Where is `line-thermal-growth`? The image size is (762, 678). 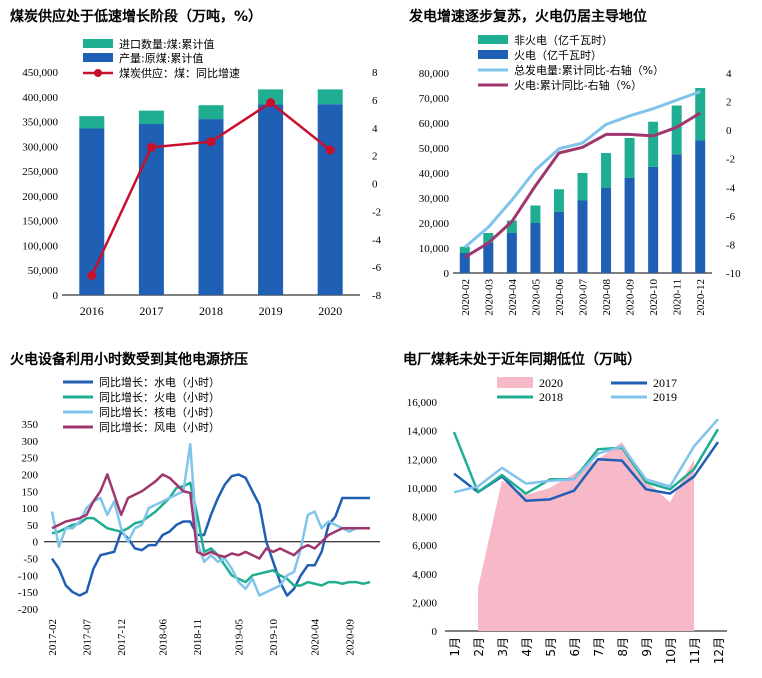 line-thermal-growth is located at coordinates (582, 185).